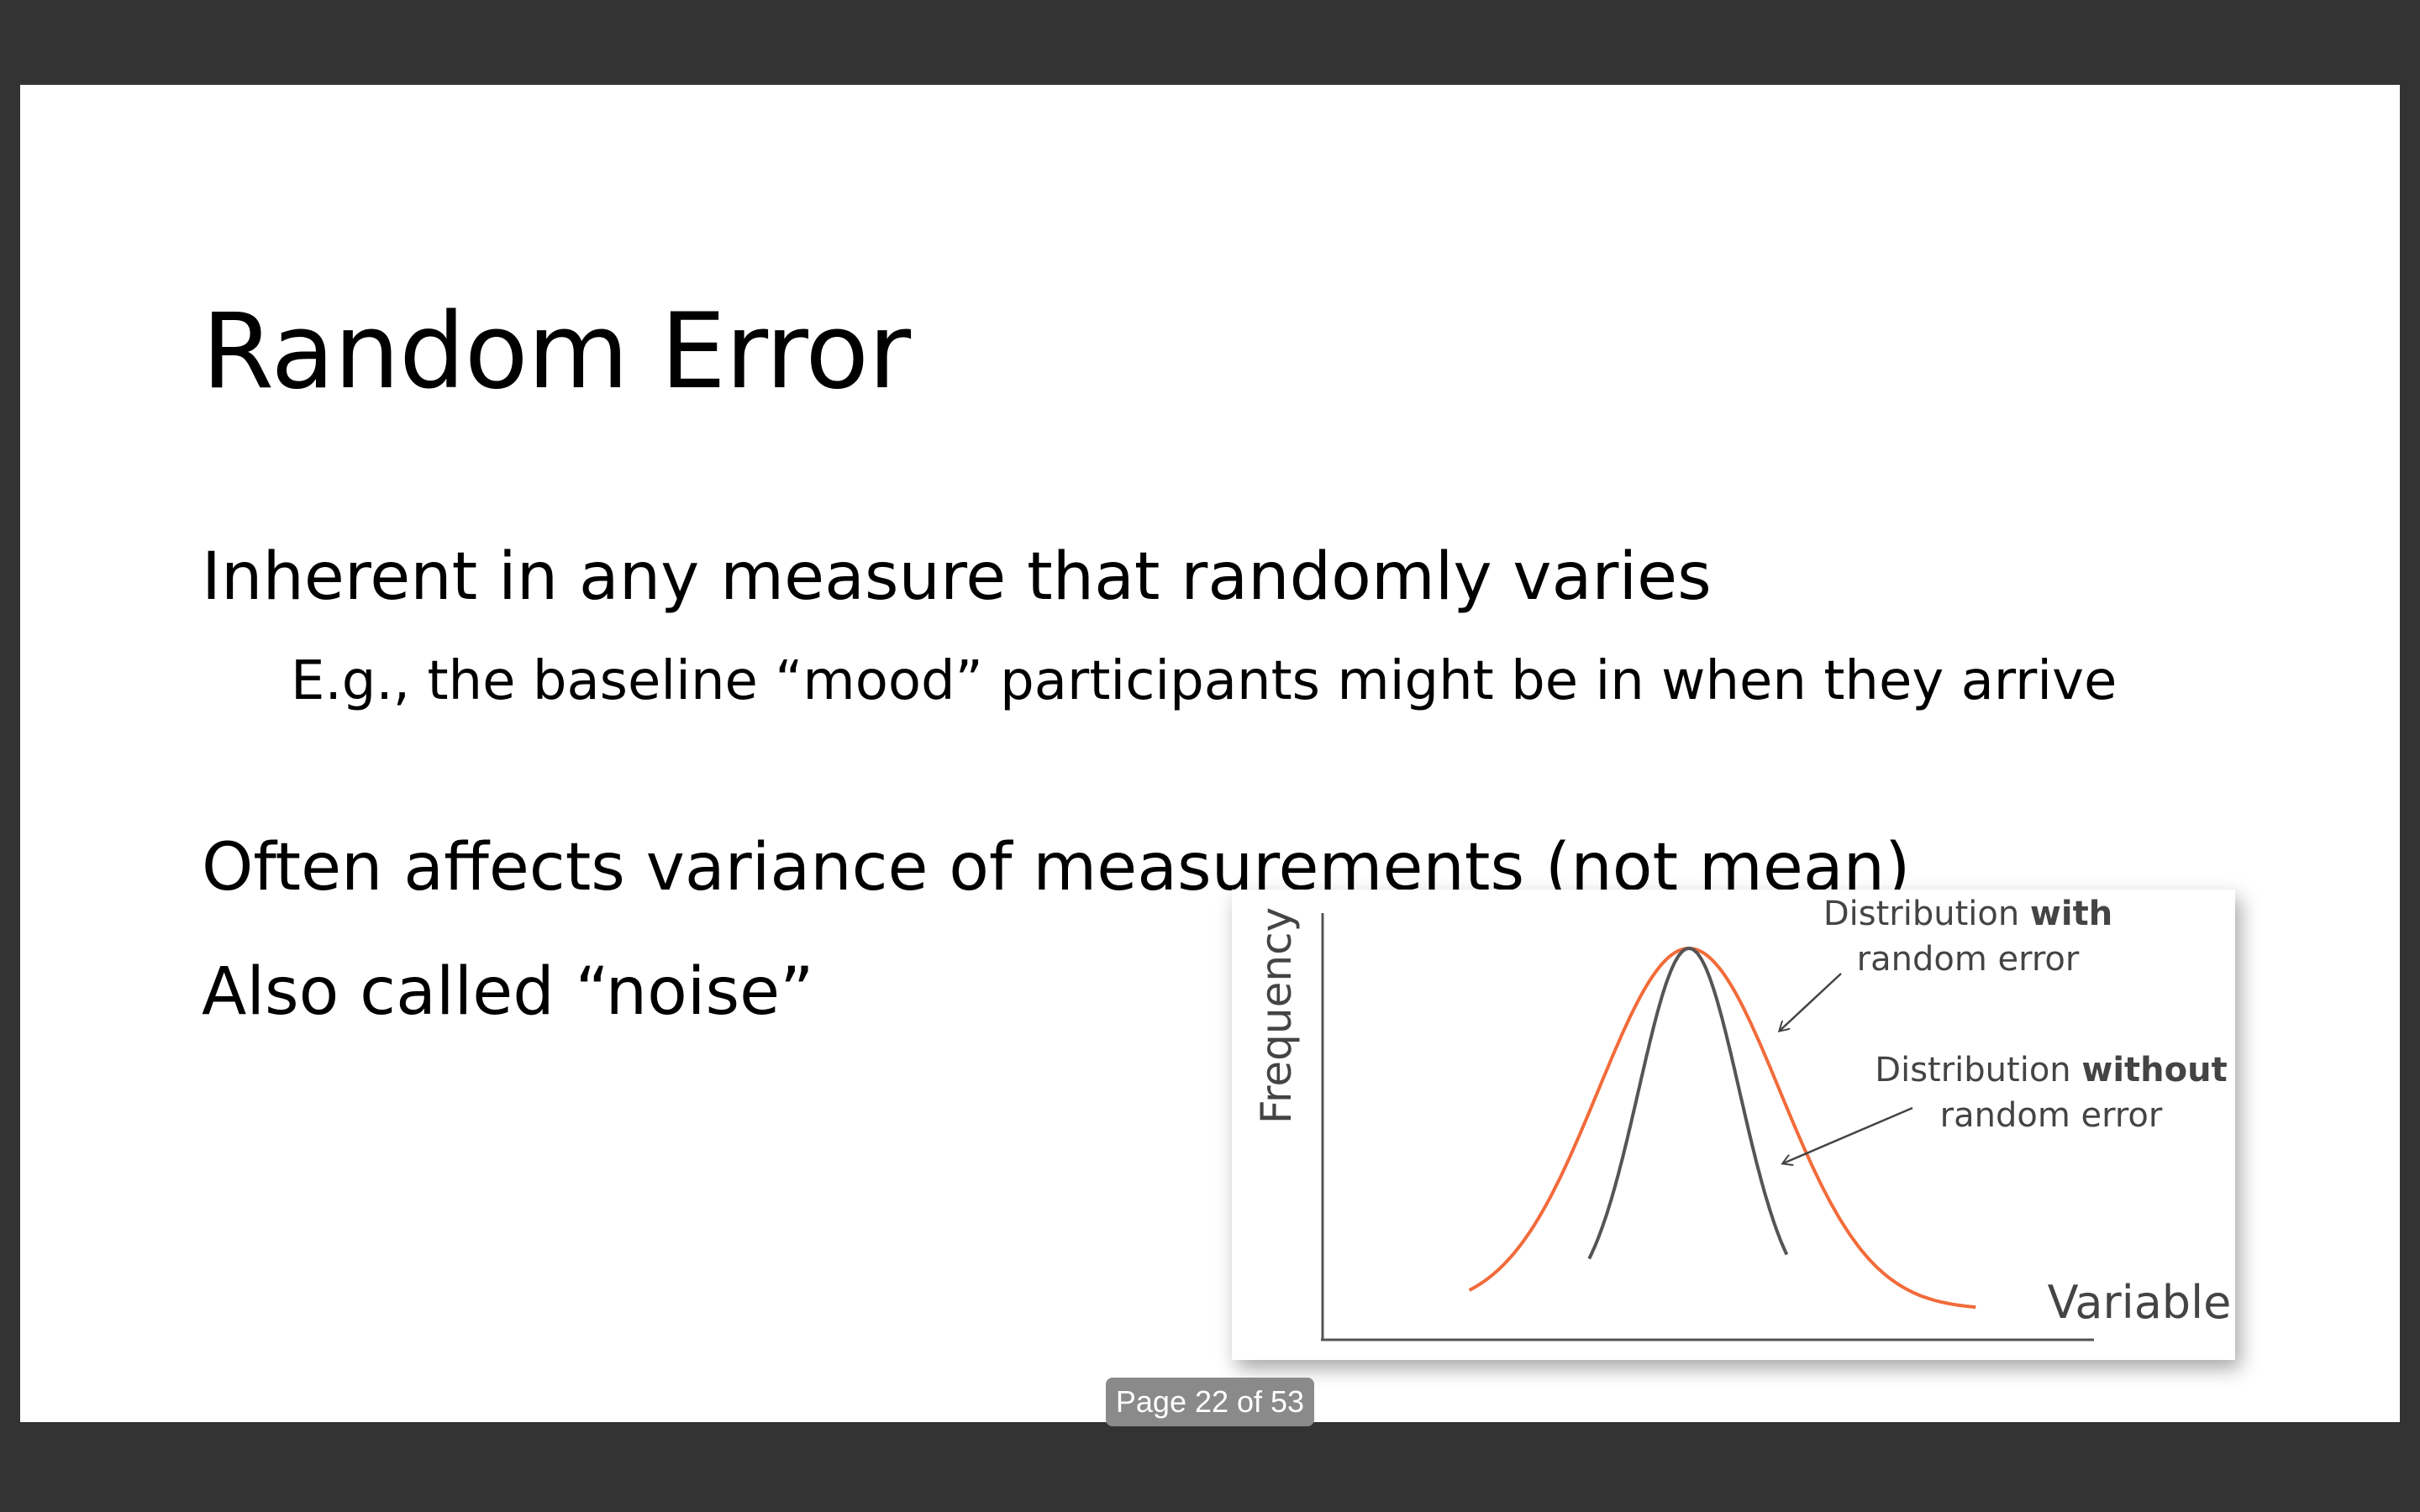 The width and height of the screenshot is (2420, 1512). I want to click on with-error-label-line1: Distribution with, so click(1968, 914).